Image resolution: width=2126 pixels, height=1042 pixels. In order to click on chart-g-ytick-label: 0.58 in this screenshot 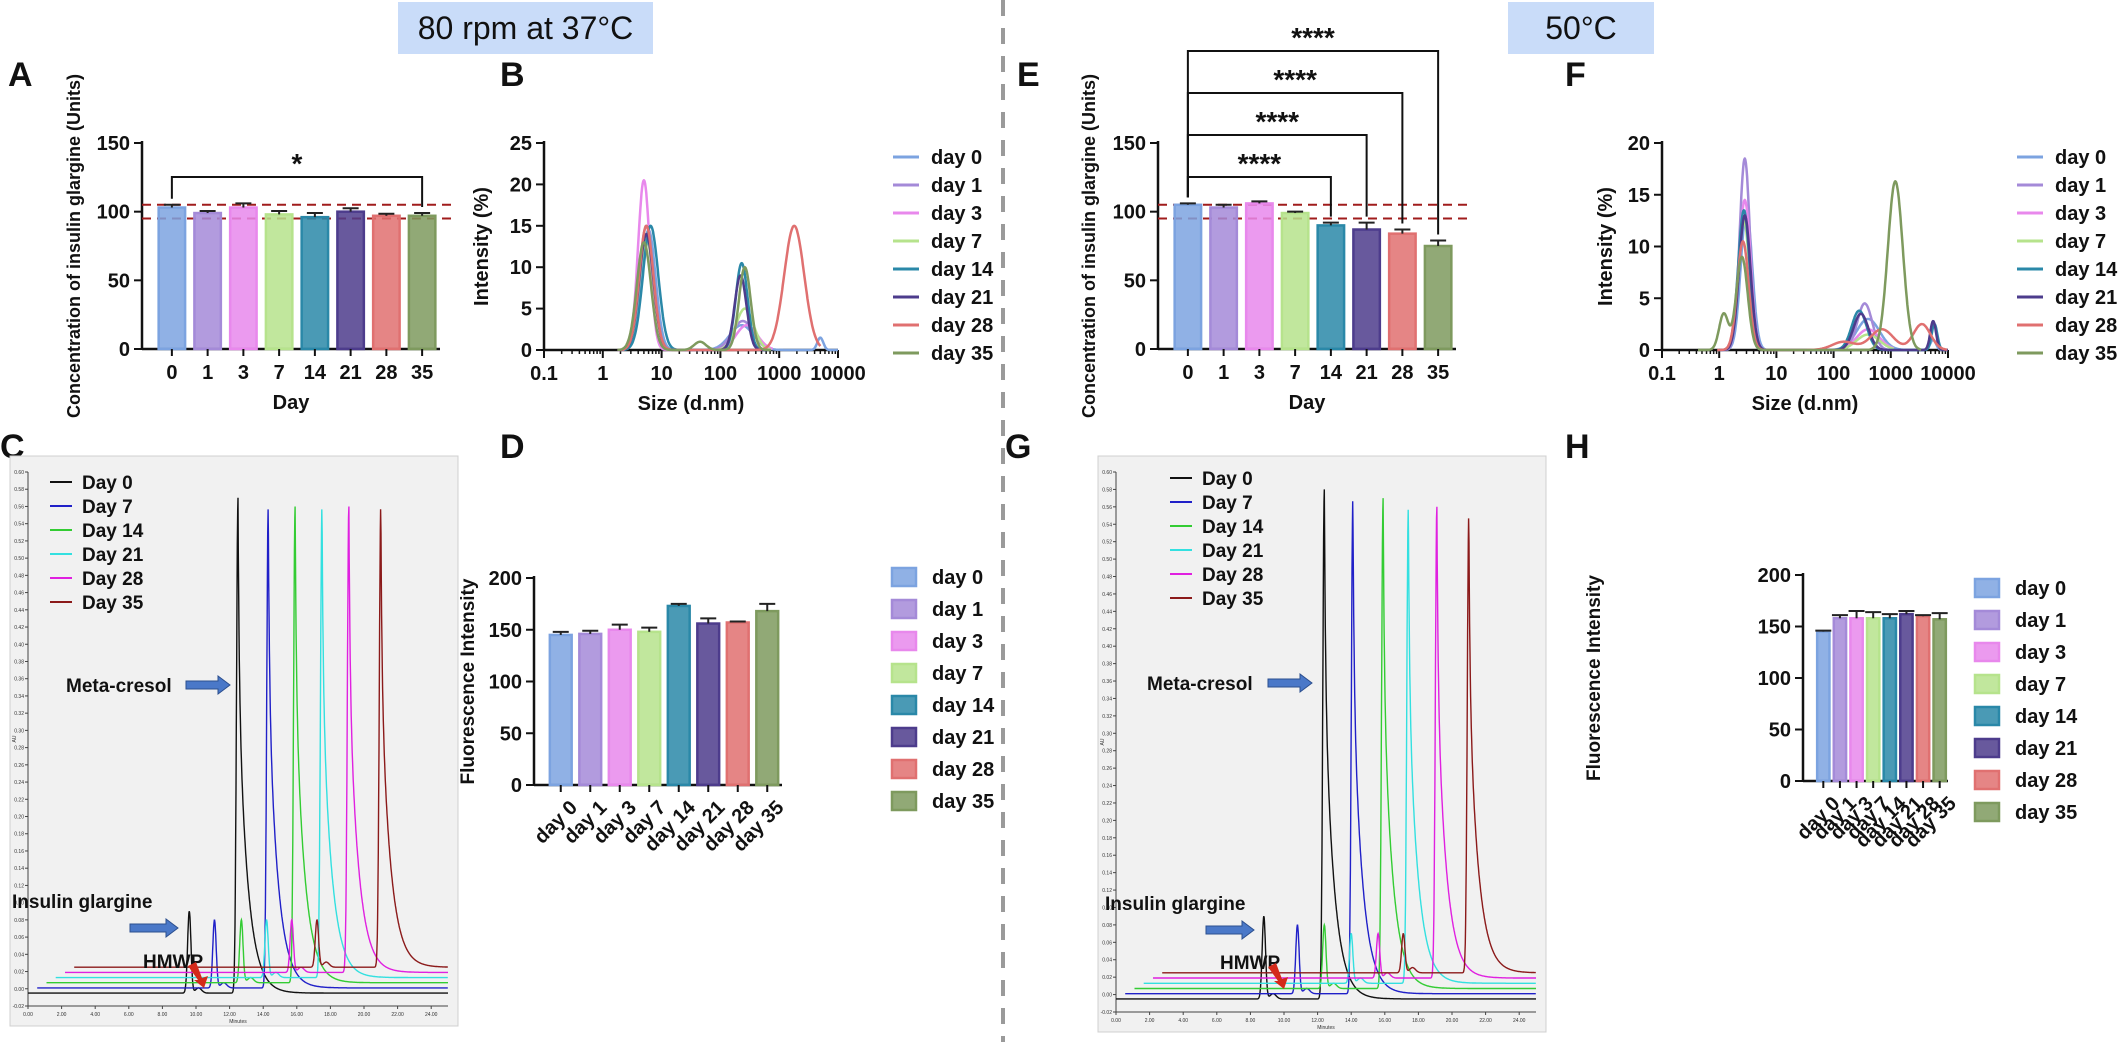, I will do `click(1107, 490)`.